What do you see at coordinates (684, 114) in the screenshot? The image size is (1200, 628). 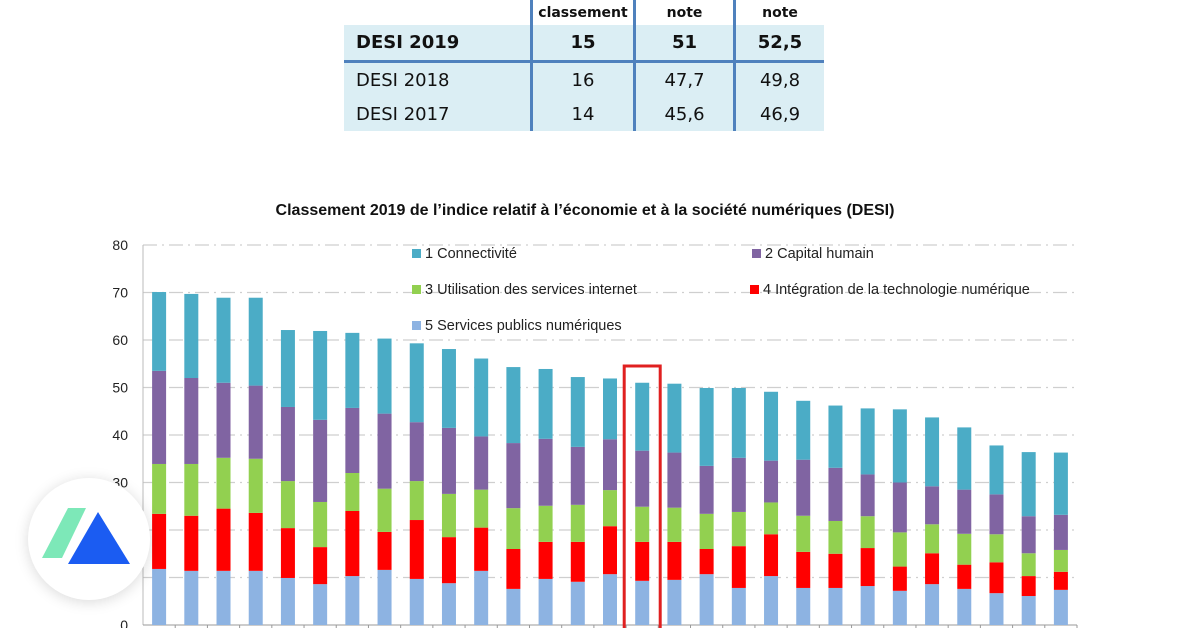 I see `row-note: 45,6` at bounding box center [684, 114].